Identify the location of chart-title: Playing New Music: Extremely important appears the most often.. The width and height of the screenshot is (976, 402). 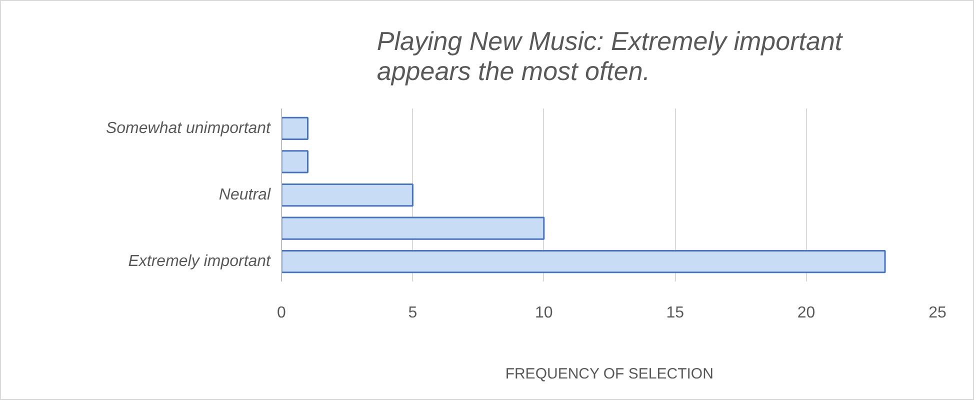
(610, 56).